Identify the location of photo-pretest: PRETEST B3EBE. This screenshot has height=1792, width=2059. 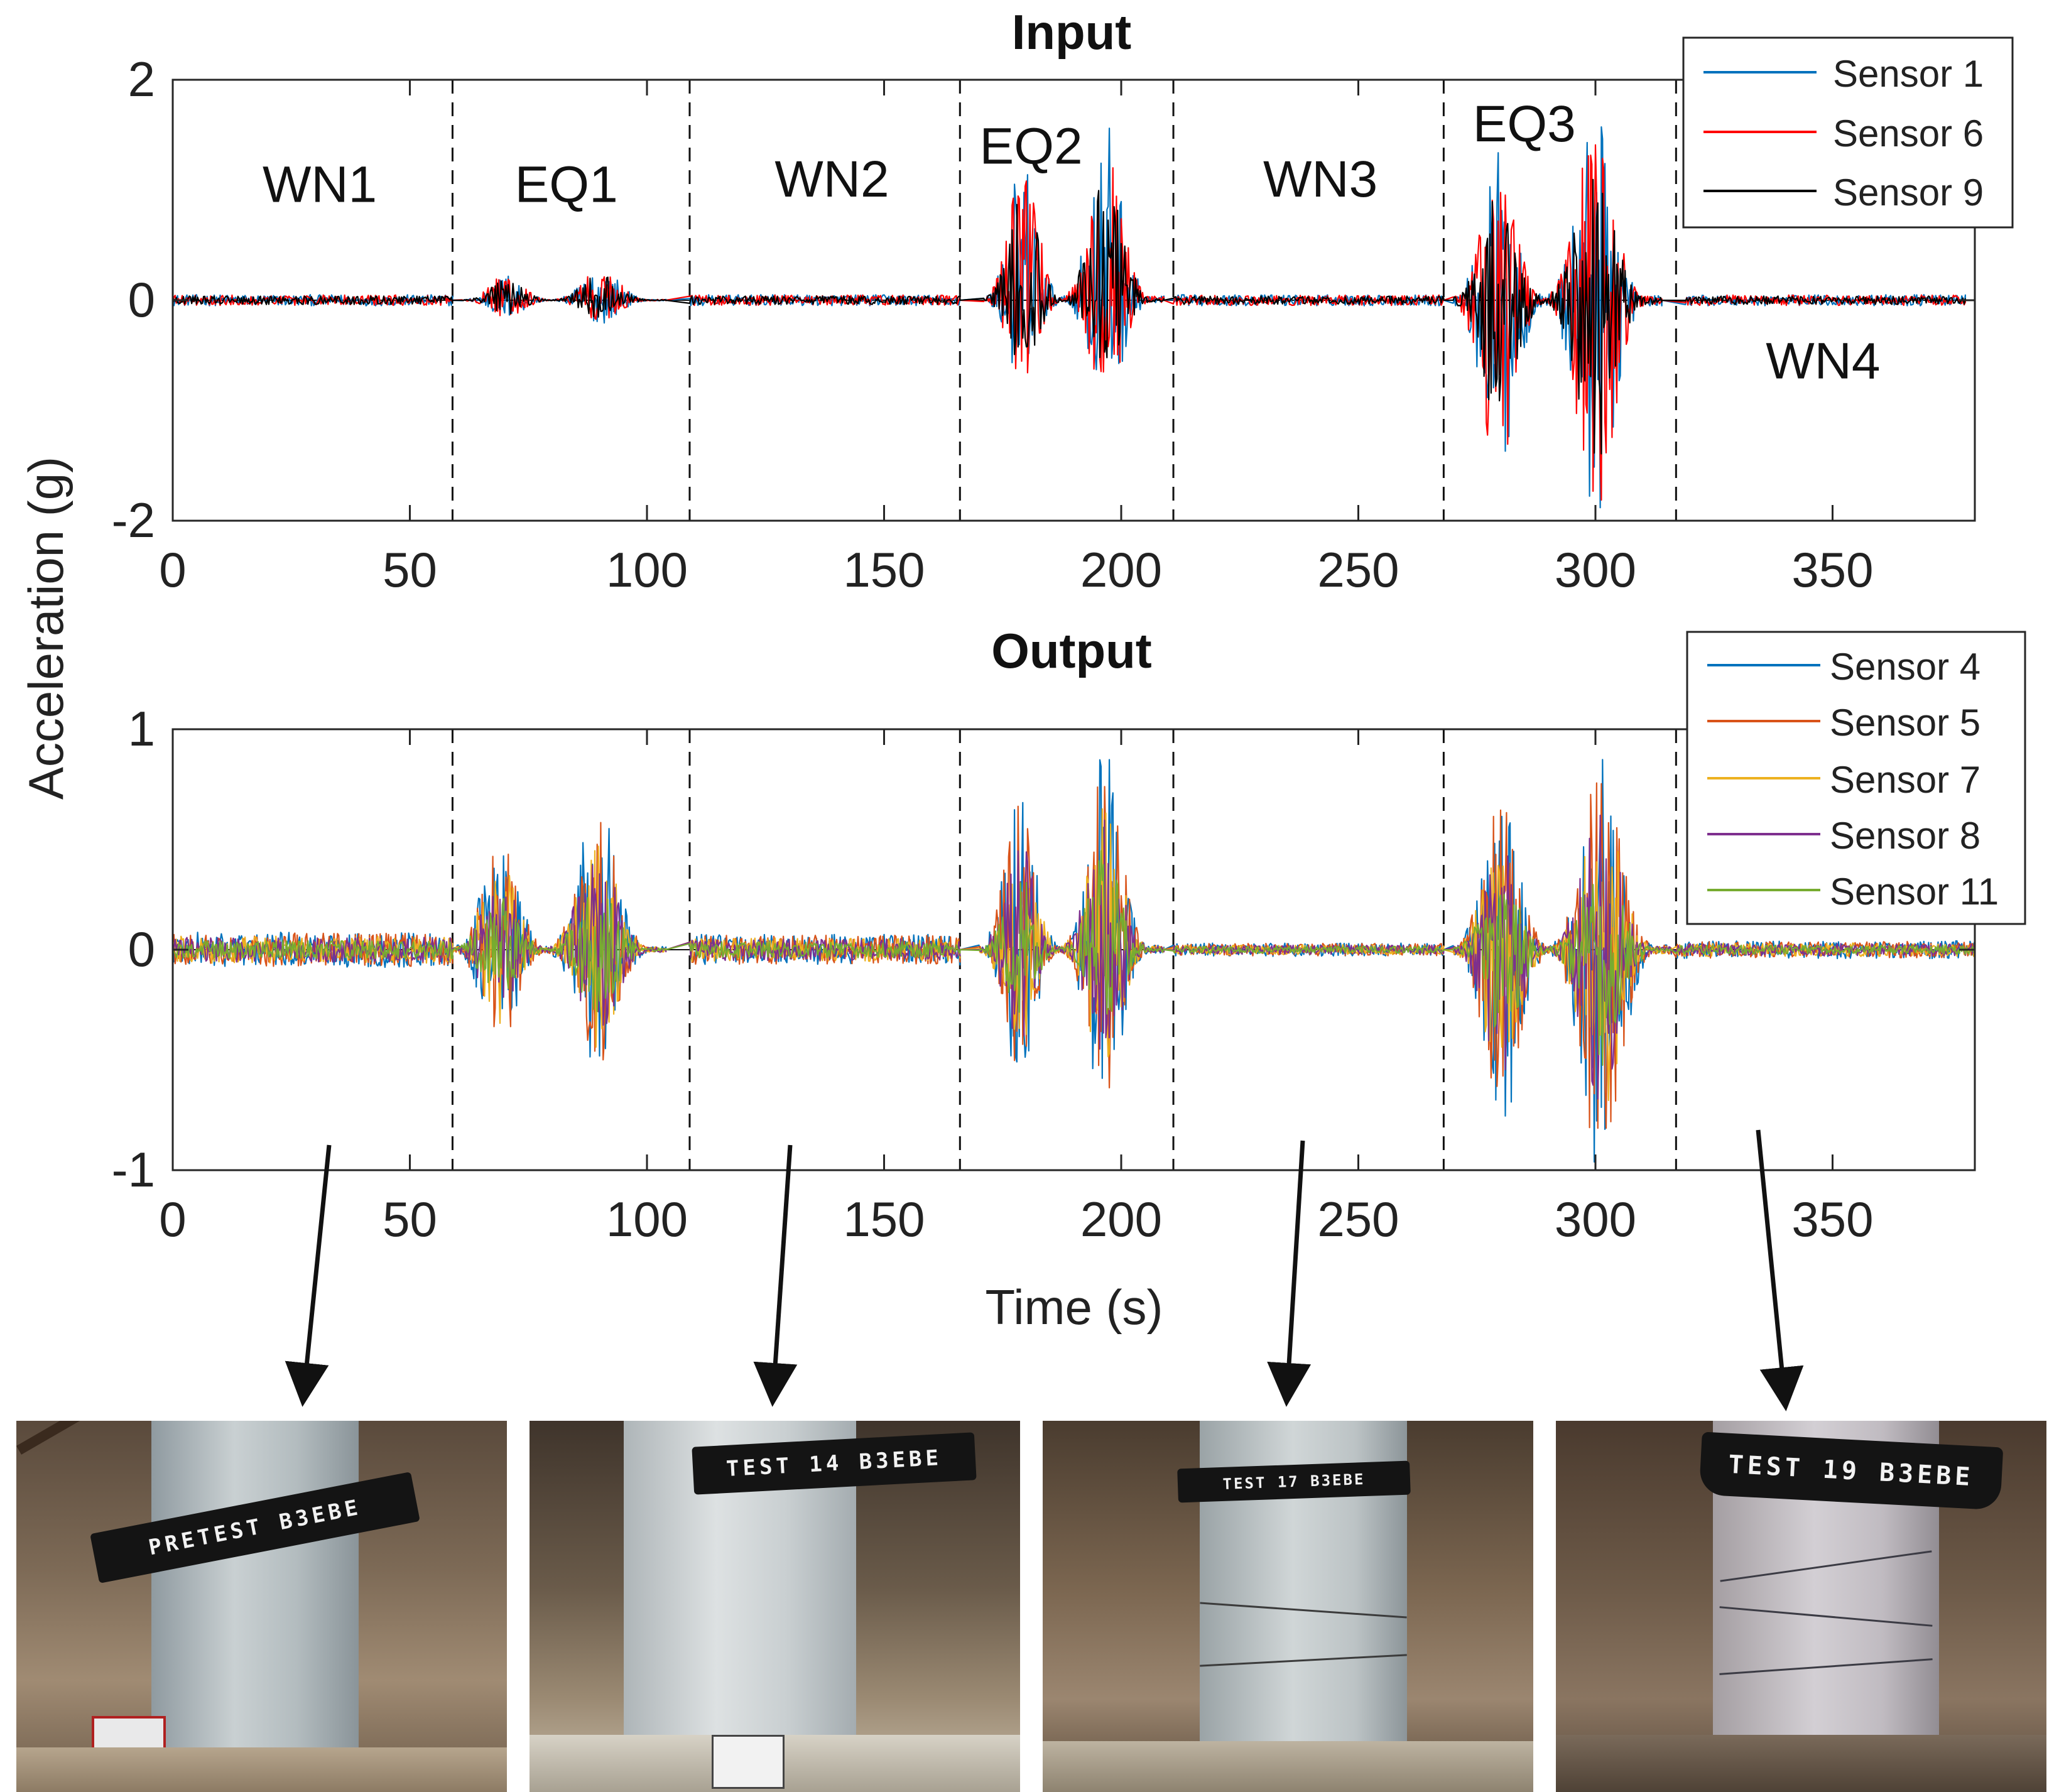
(261, 1606).